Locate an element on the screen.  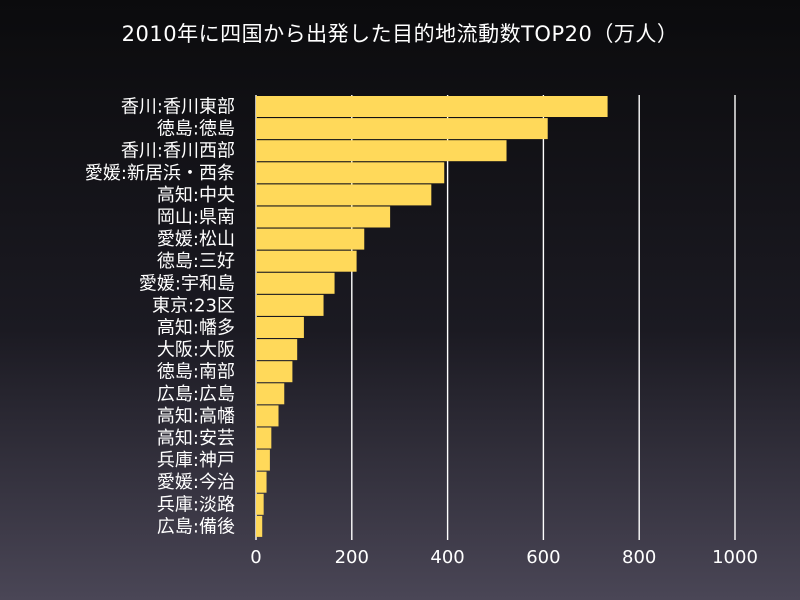
x-tick-label-200: 200 is located at coordinates (352, 557).